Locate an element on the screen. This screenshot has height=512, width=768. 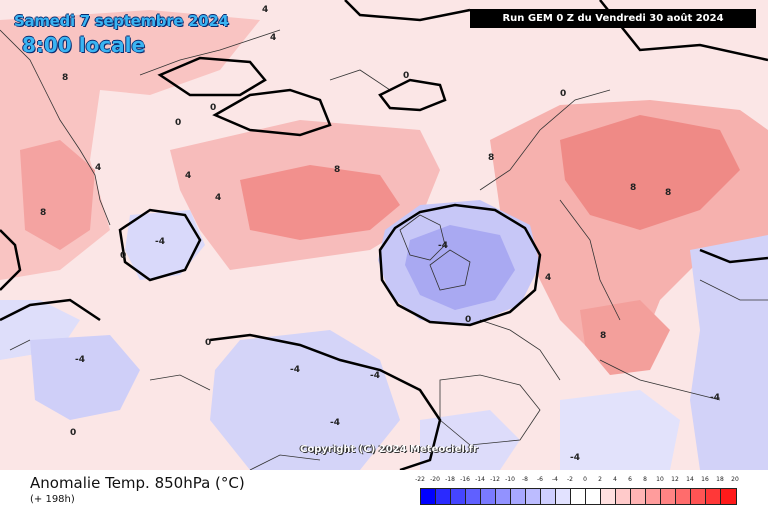
coastline-iberia is located at coordinates (490, 410).